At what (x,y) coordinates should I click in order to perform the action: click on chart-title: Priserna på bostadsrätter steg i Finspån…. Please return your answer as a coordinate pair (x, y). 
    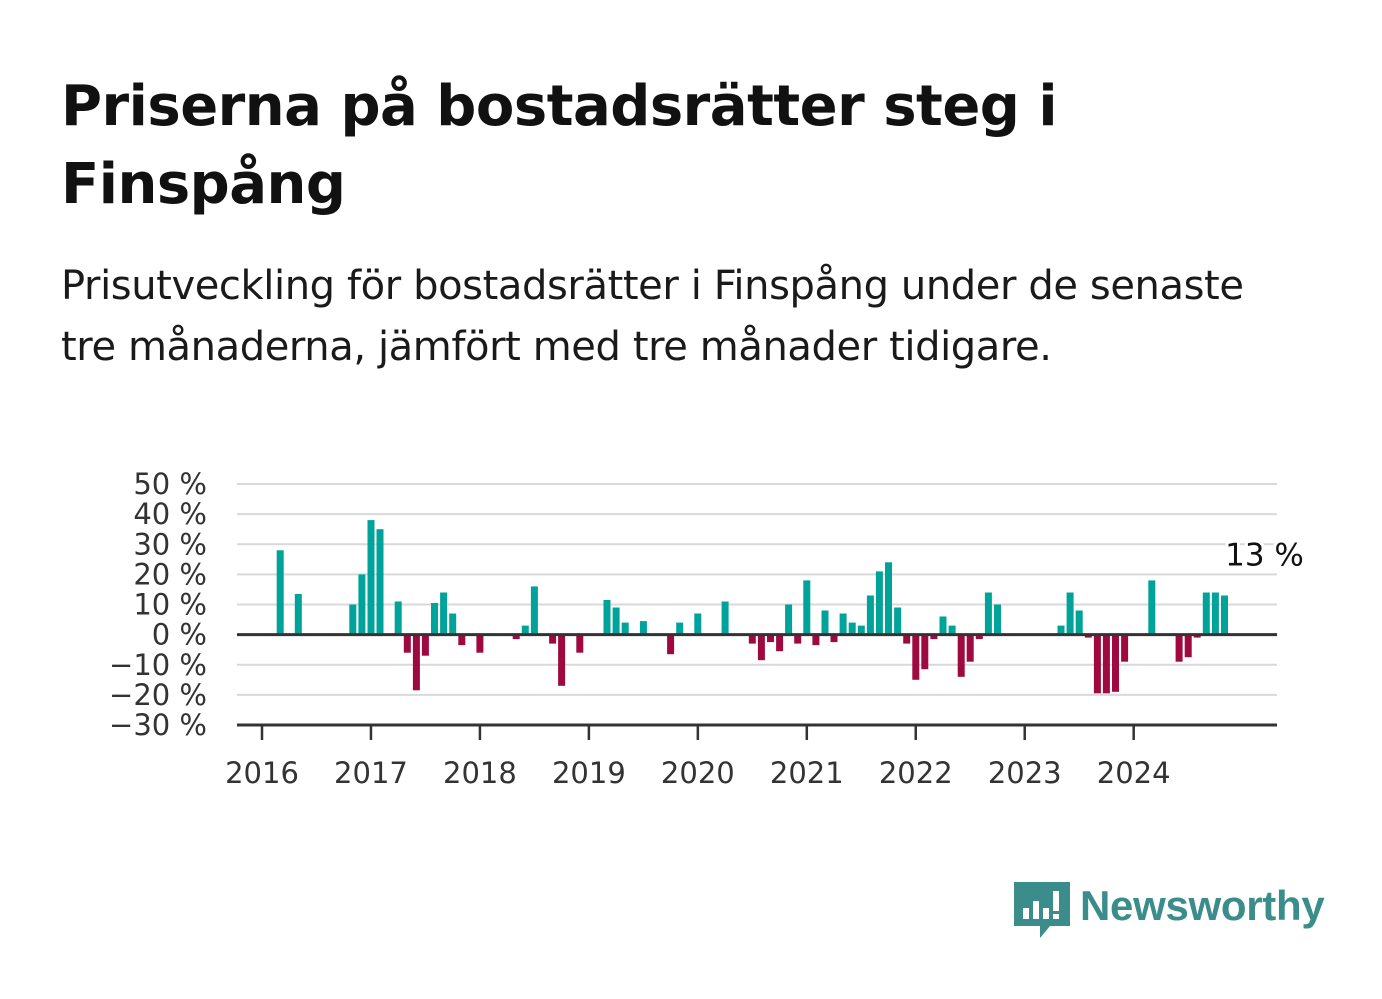
    Looking at the image, I should click on (559, 145).